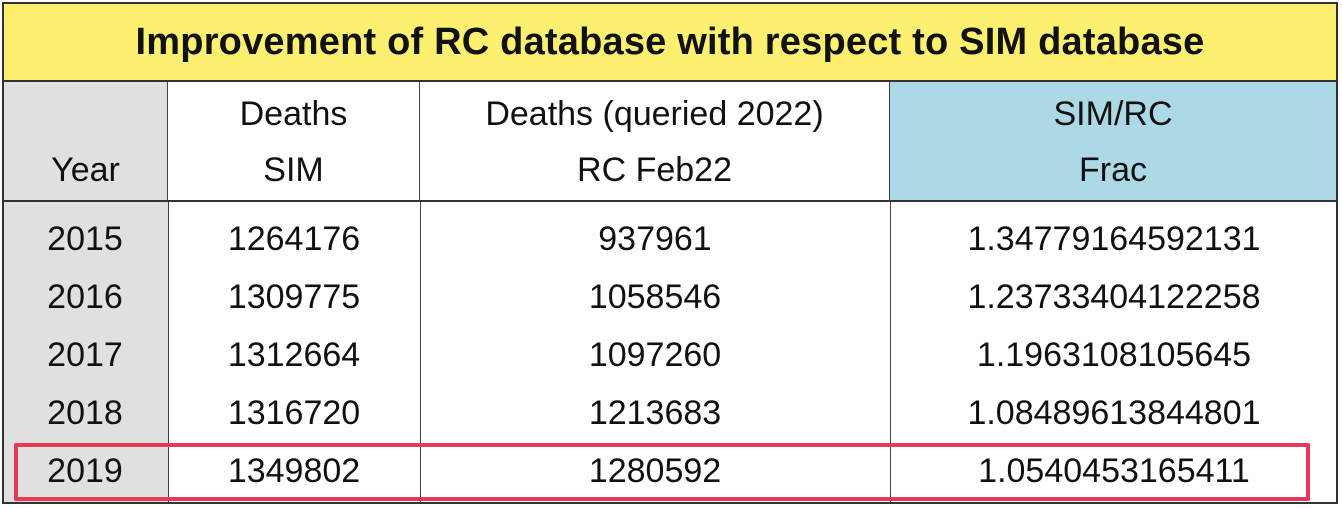 This screenshot has width=1342, height=508. Describe the element at coordinates (1113, 114) in the screenshot. I see `header-frac-line1: SIM/RC` at that location.